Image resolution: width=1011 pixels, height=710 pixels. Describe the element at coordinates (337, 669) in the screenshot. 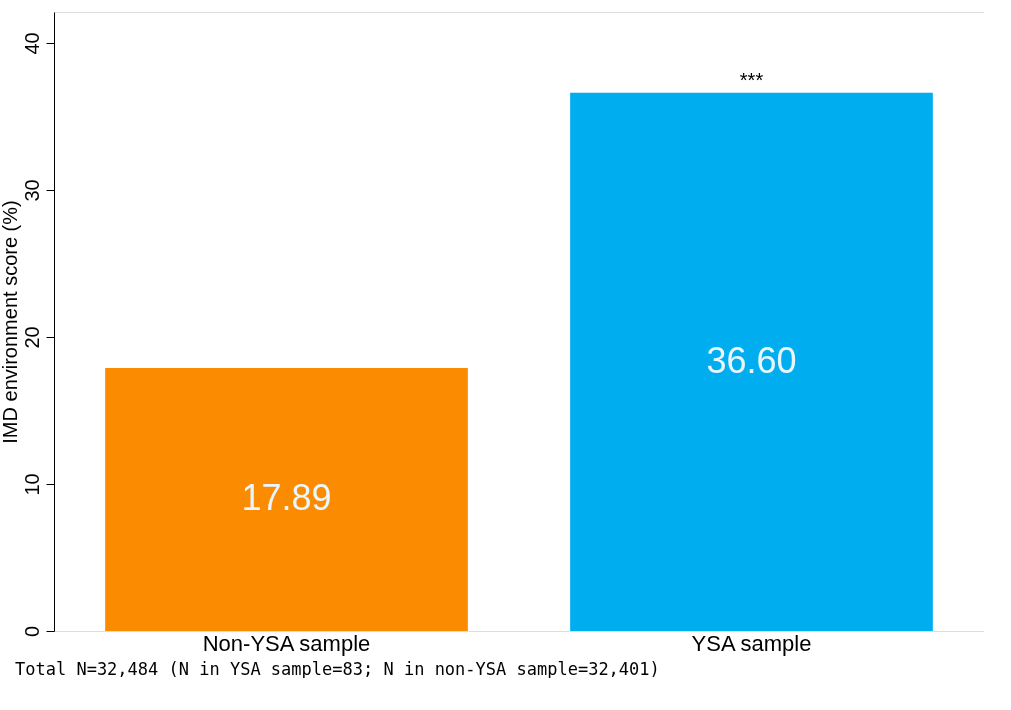

I see `text: Total N=32,484 (N in YSA sample=83; N in non-YSA sample=32,401)` at that location.